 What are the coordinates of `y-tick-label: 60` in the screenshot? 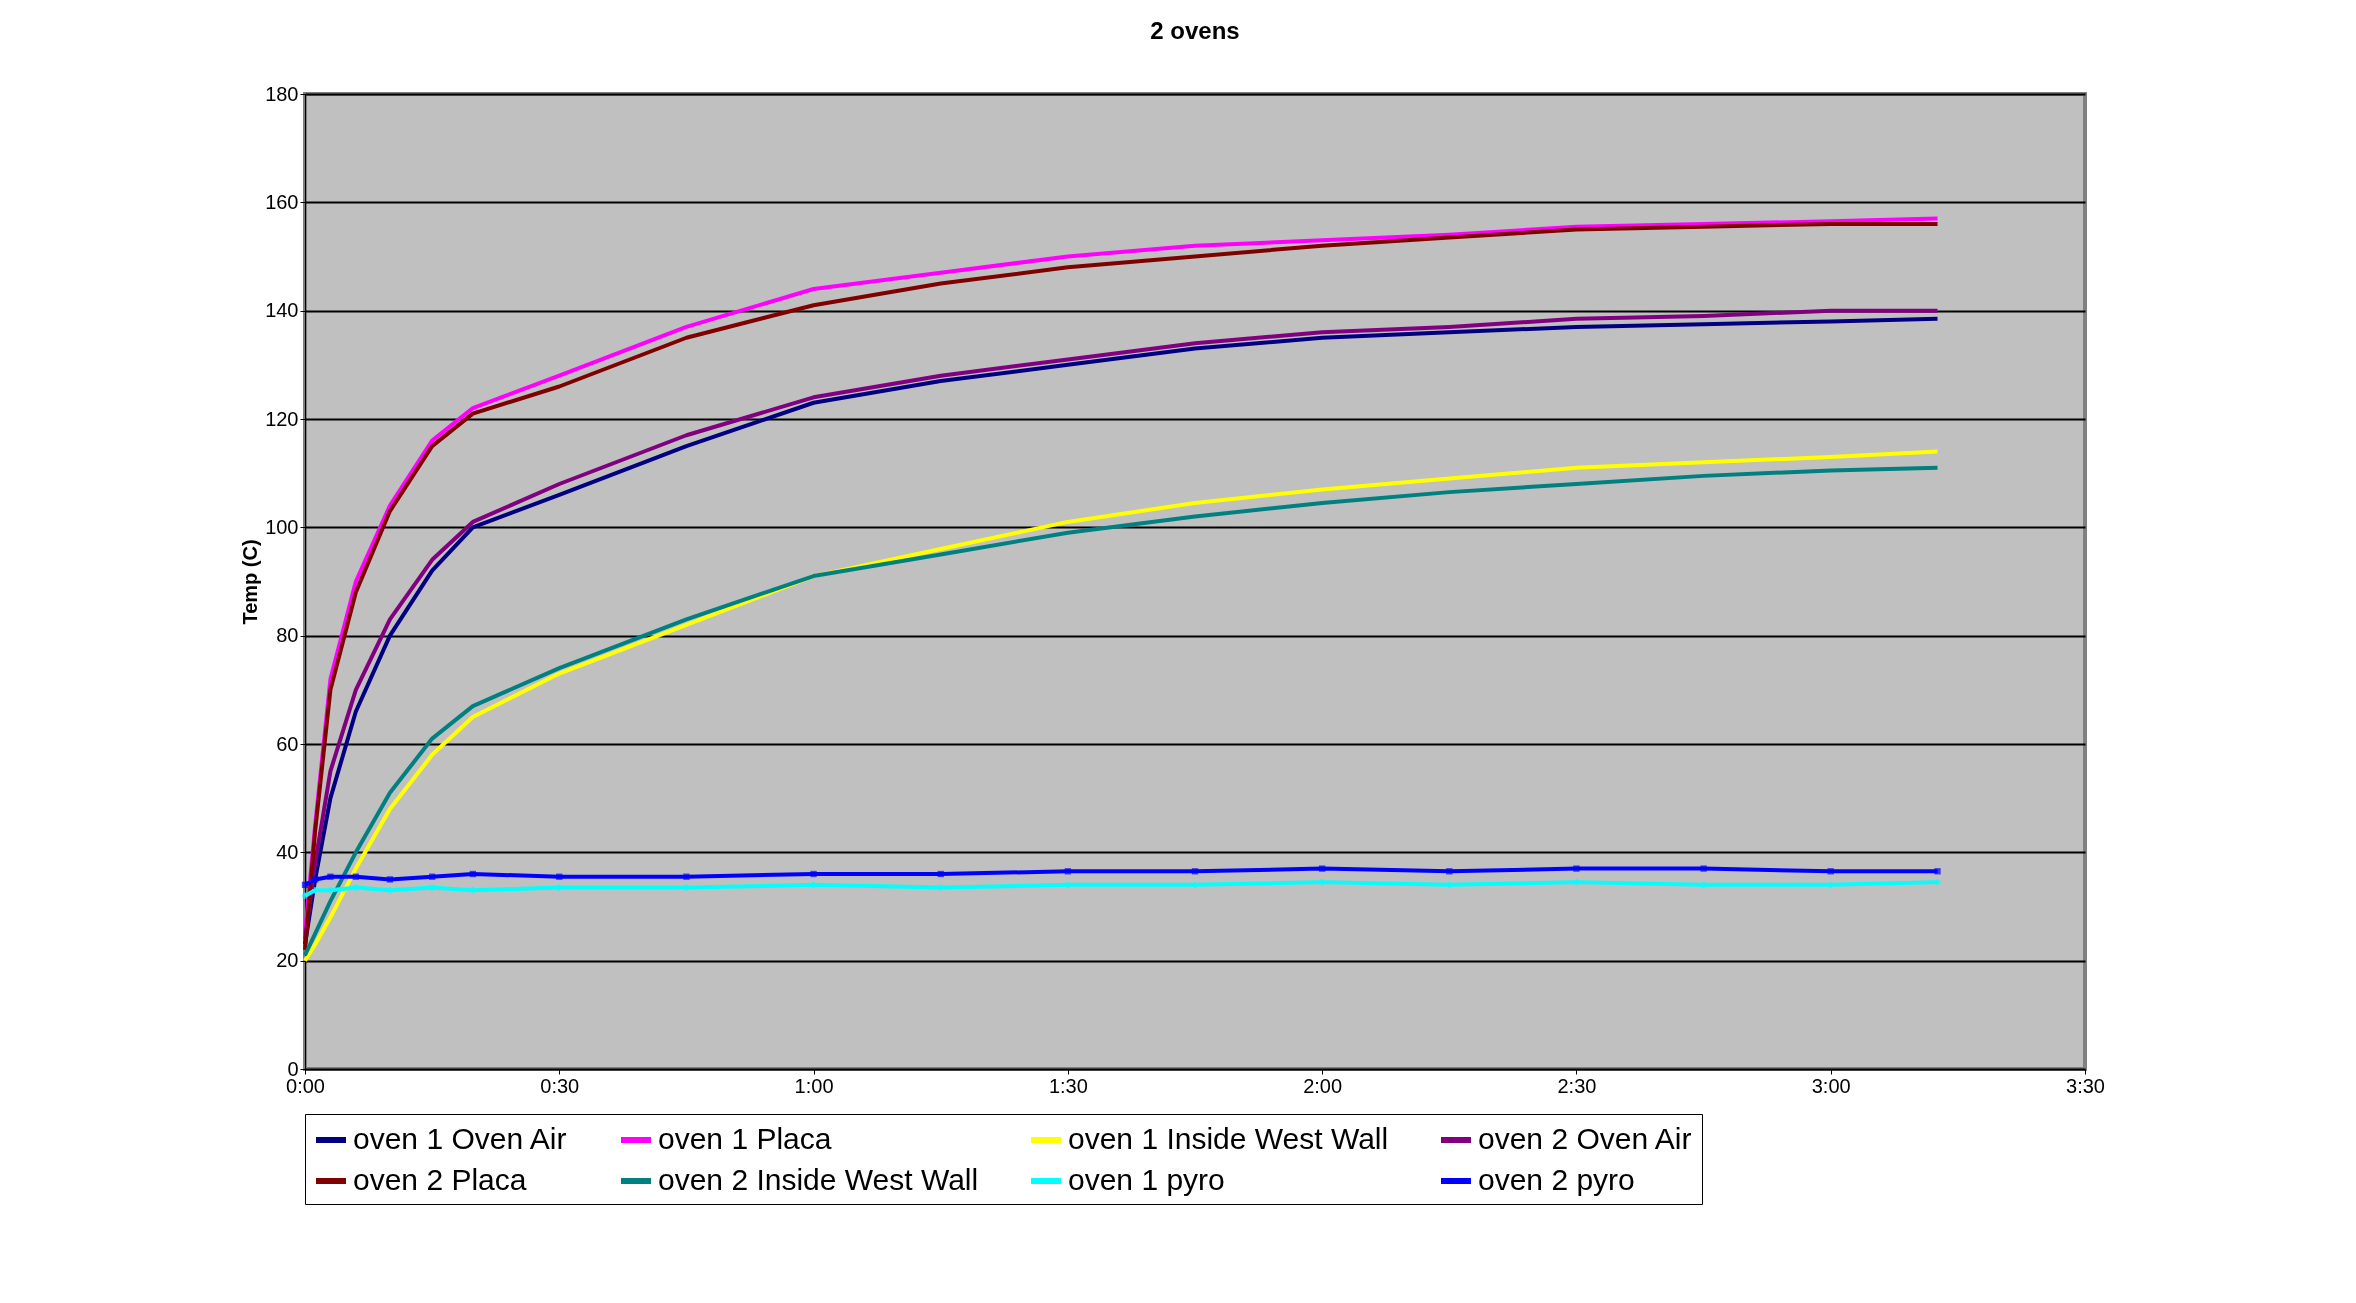 It's located at (287, 743).